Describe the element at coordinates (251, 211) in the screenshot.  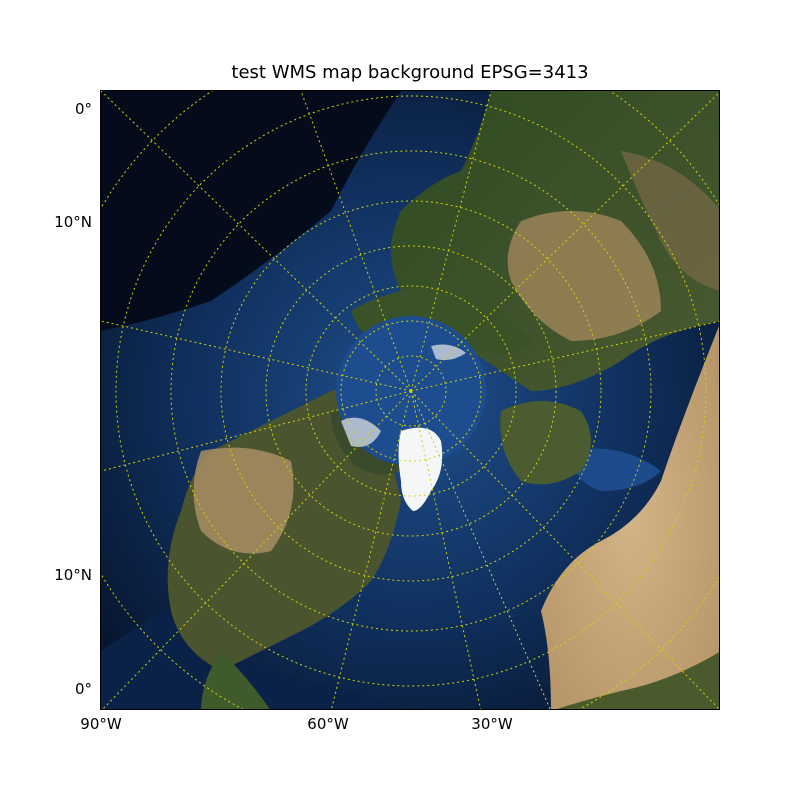
I see `deep-ocean` at that location.